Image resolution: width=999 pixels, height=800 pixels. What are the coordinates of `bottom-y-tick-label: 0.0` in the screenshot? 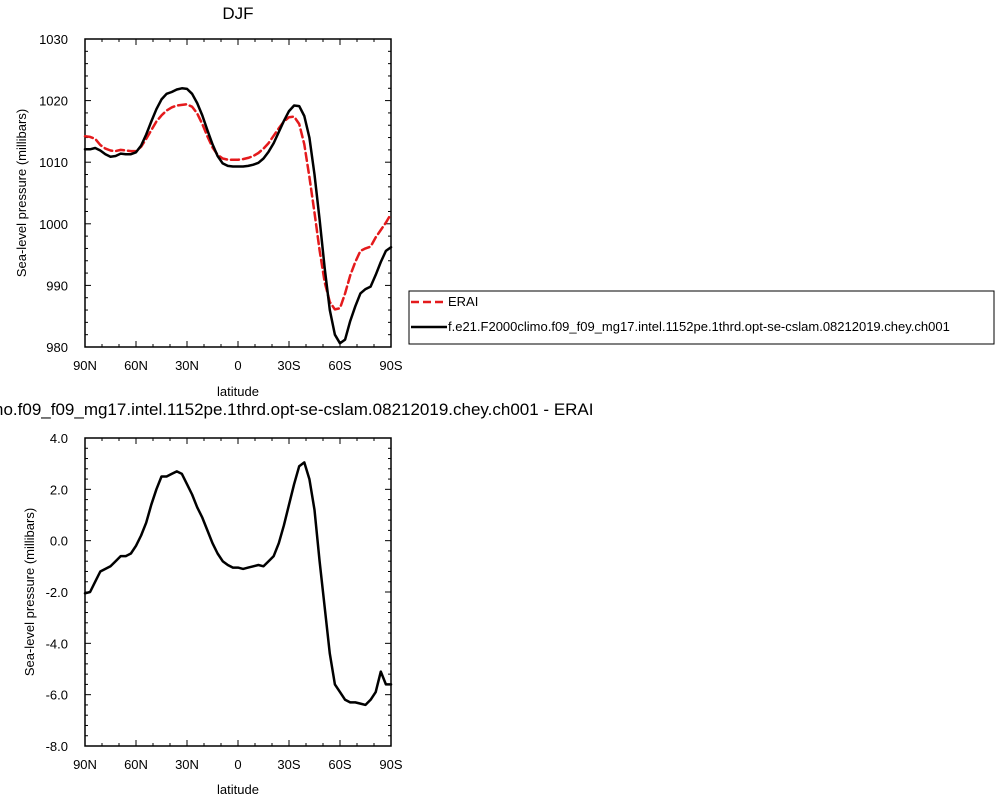 It's located at (59, 541).